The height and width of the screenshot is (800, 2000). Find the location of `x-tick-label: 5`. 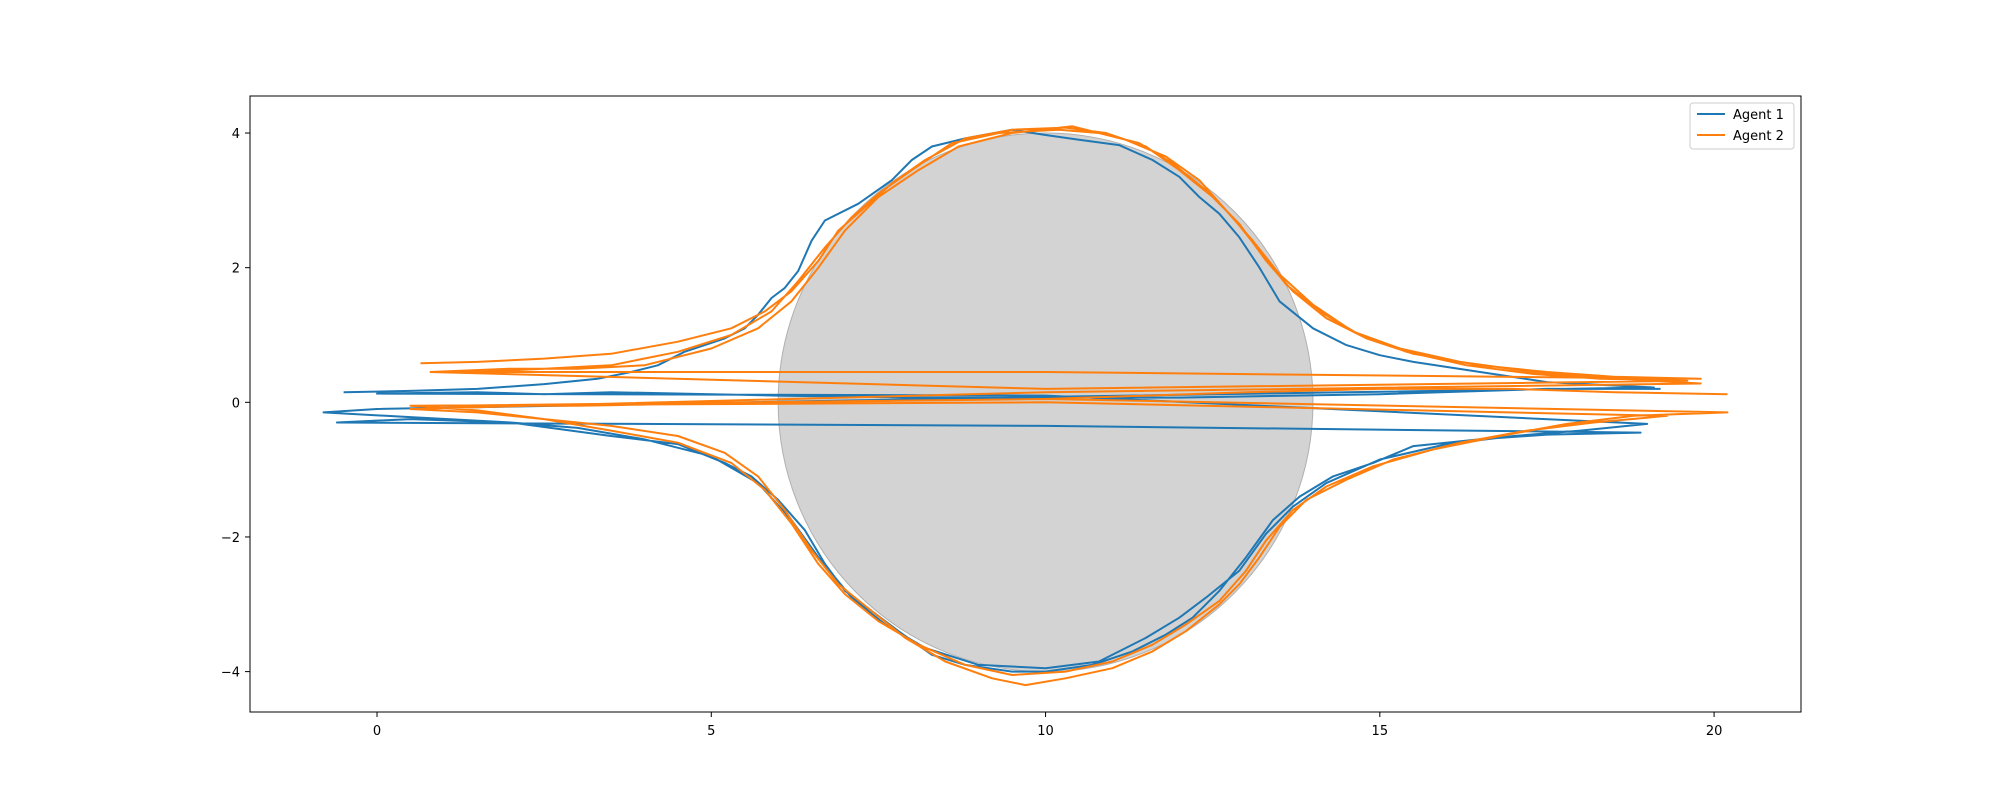

x-tick-label: 5 is located at coordinates (711, 731).